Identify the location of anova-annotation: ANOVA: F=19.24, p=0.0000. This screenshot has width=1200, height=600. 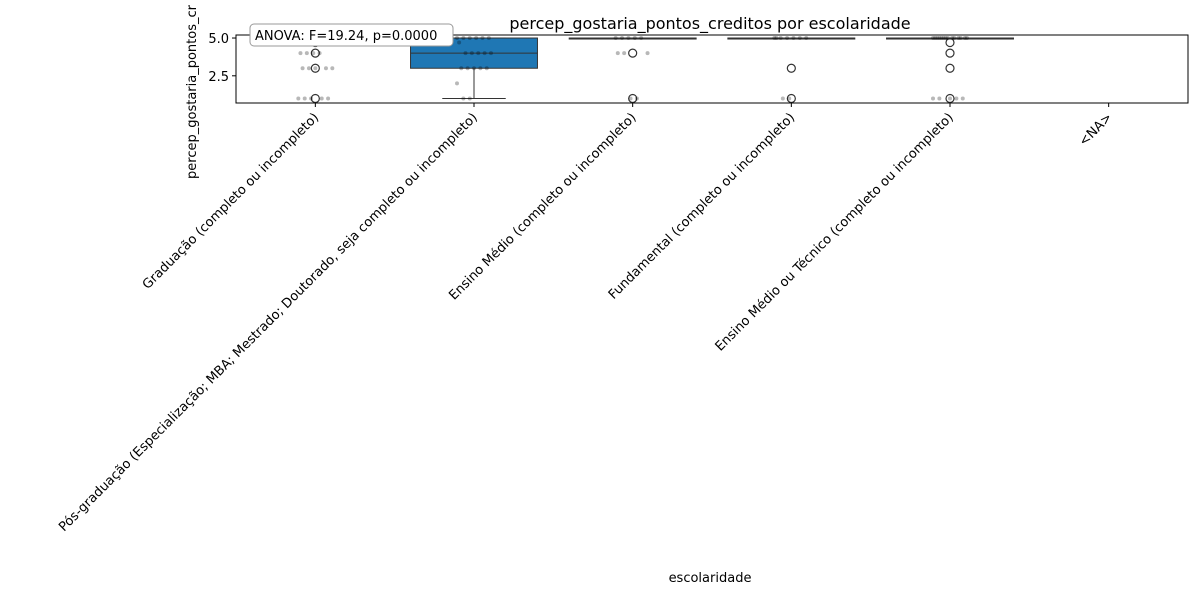
(351, 35).